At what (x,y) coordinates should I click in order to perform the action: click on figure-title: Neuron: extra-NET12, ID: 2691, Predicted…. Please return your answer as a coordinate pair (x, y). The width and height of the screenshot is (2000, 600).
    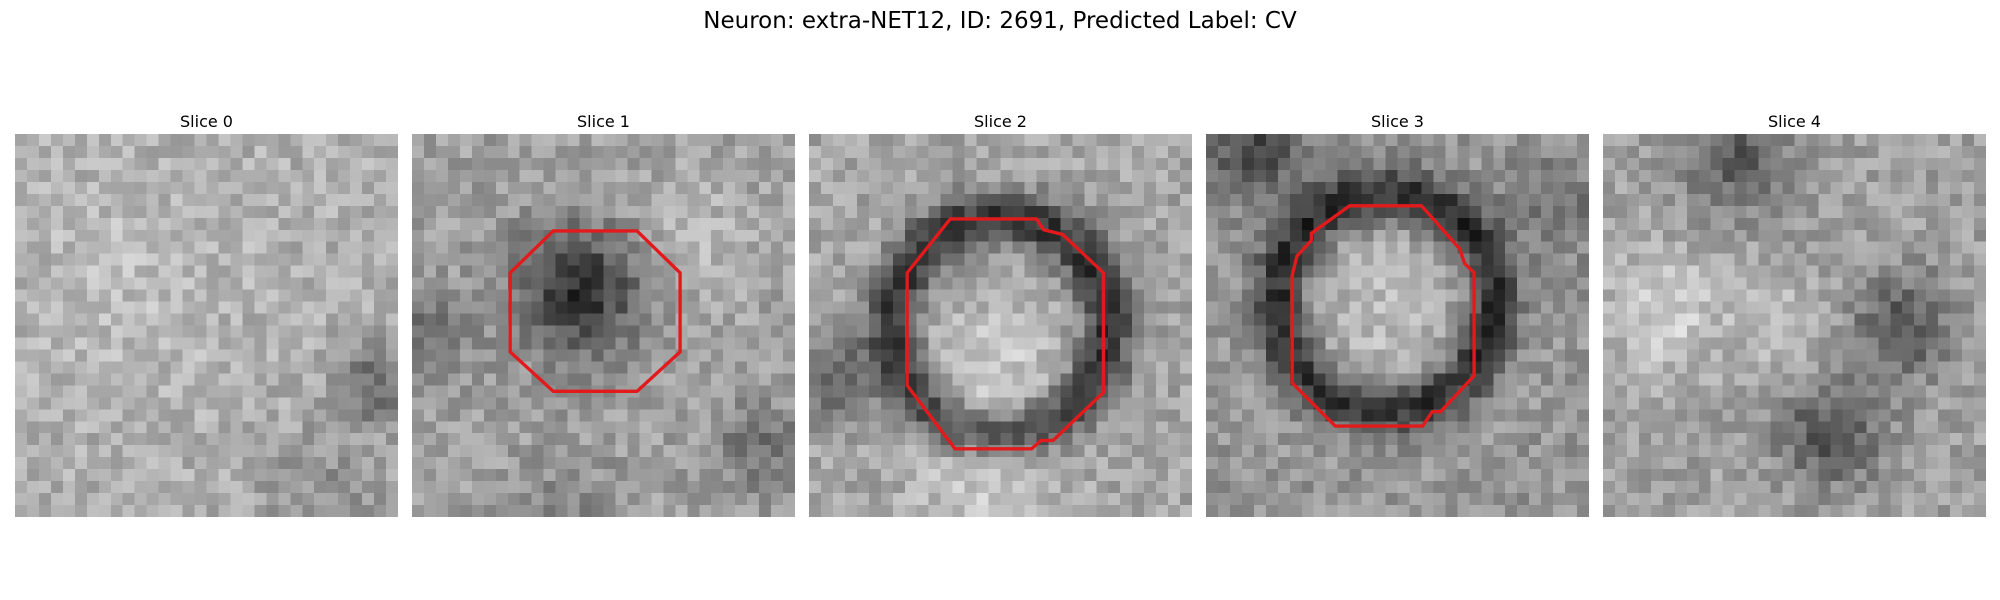
    Looking at the image, I should click on (1000, 21).